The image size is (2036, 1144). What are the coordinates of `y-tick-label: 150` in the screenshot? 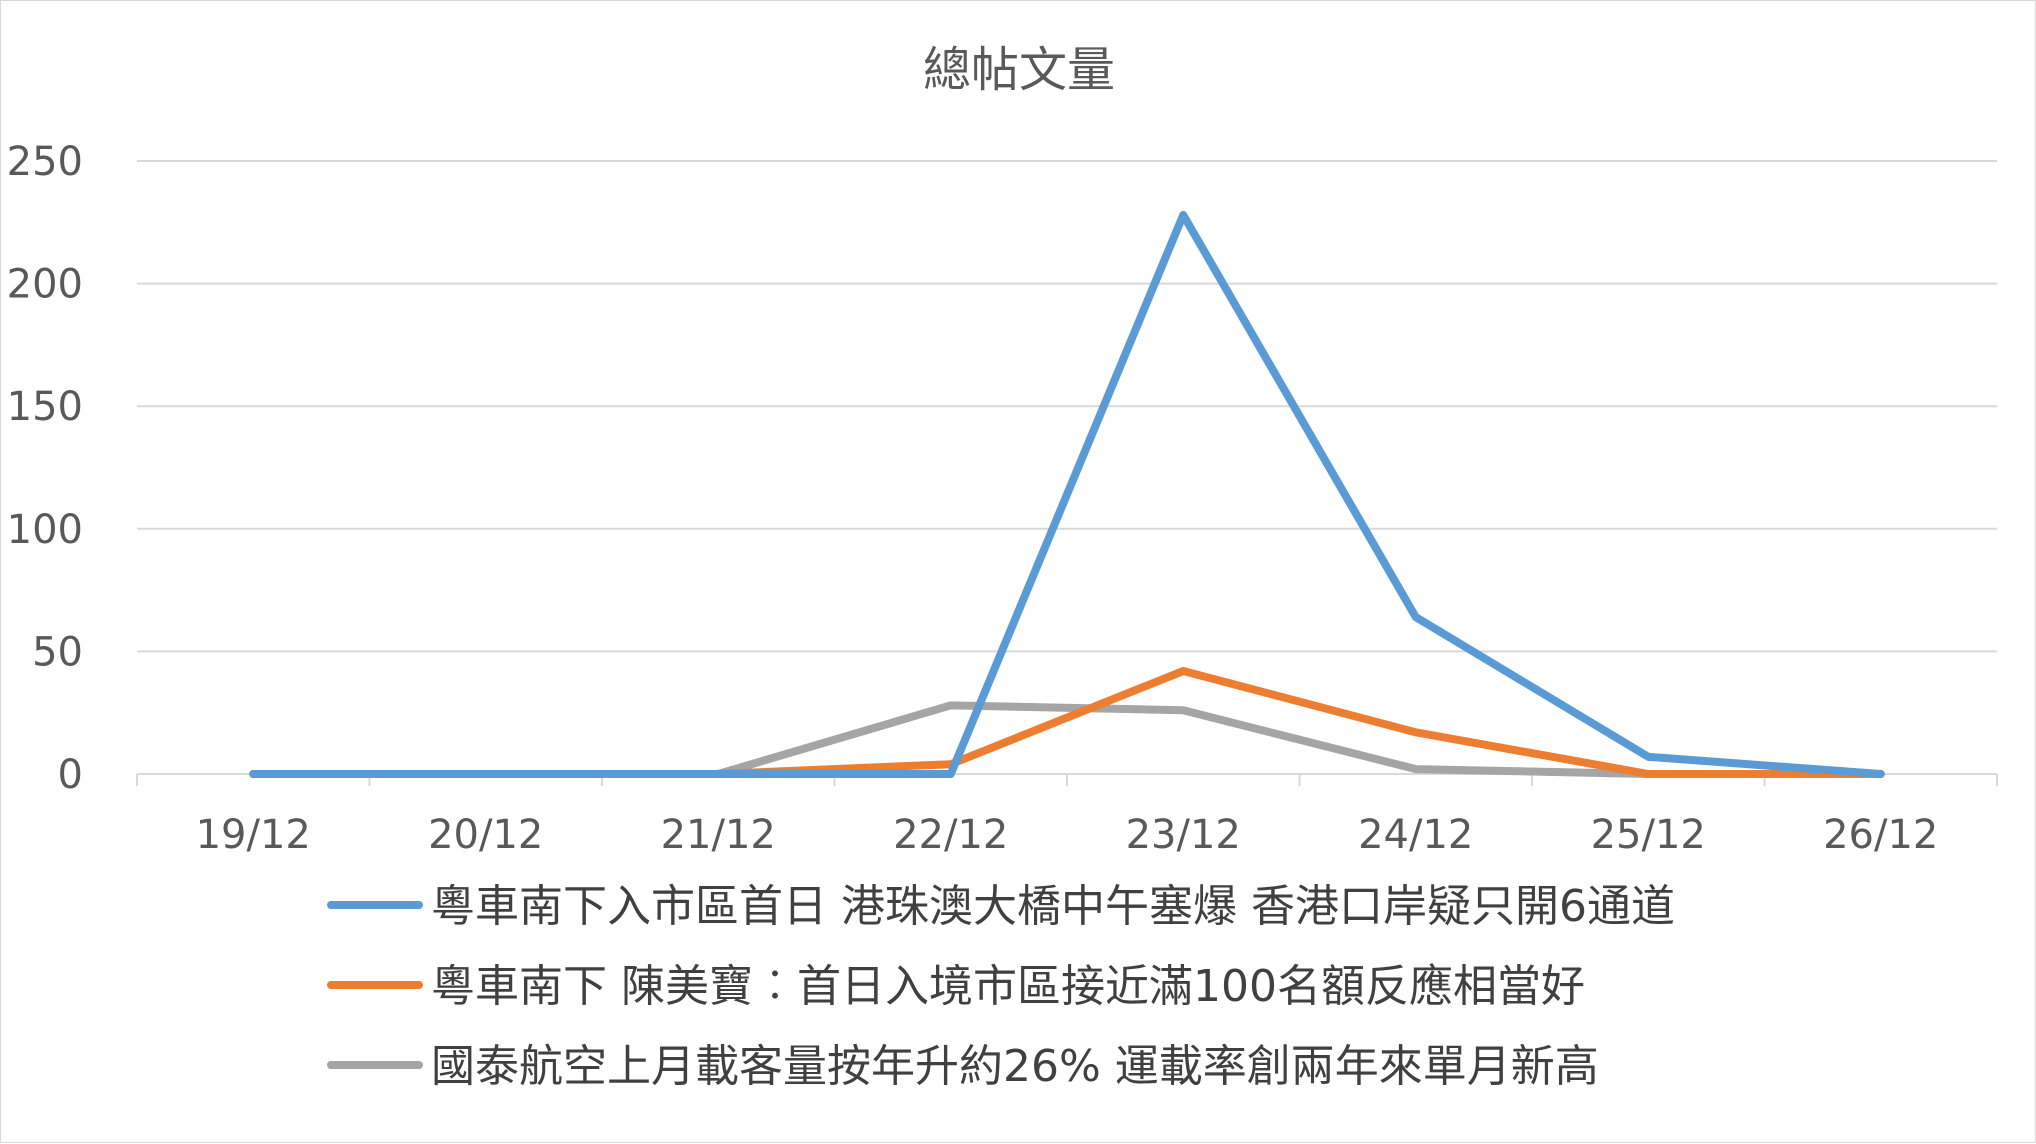 It's located at (45, 407).